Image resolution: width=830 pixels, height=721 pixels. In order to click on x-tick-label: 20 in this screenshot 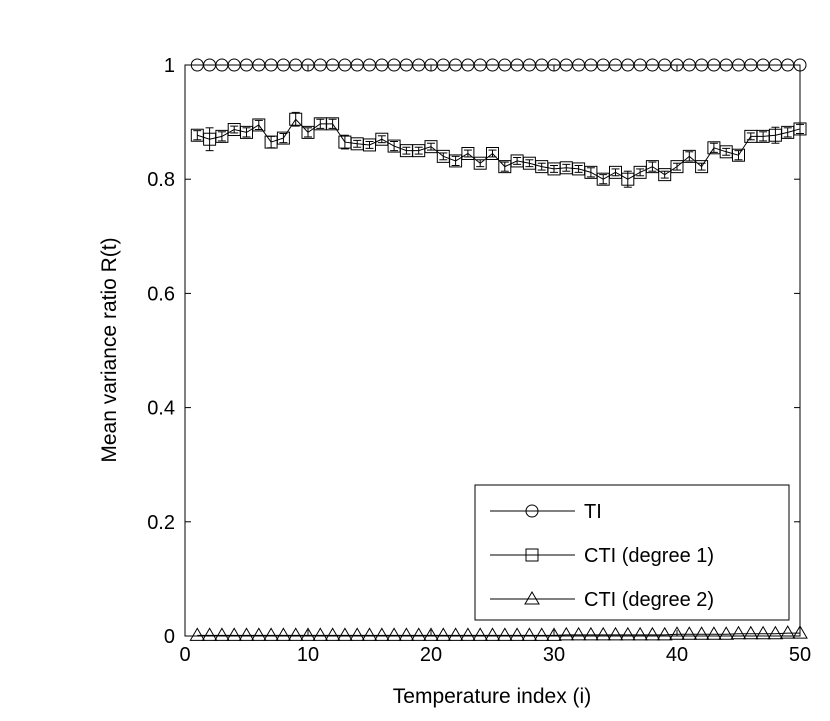, I will do `click(431, 655)`.